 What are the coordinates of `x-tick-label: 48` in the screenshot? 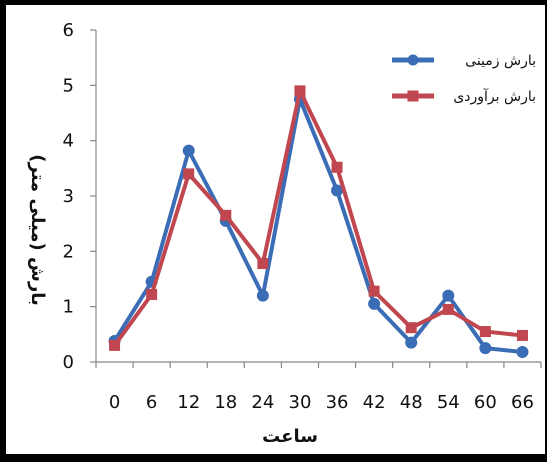 It's located at (411, 402).